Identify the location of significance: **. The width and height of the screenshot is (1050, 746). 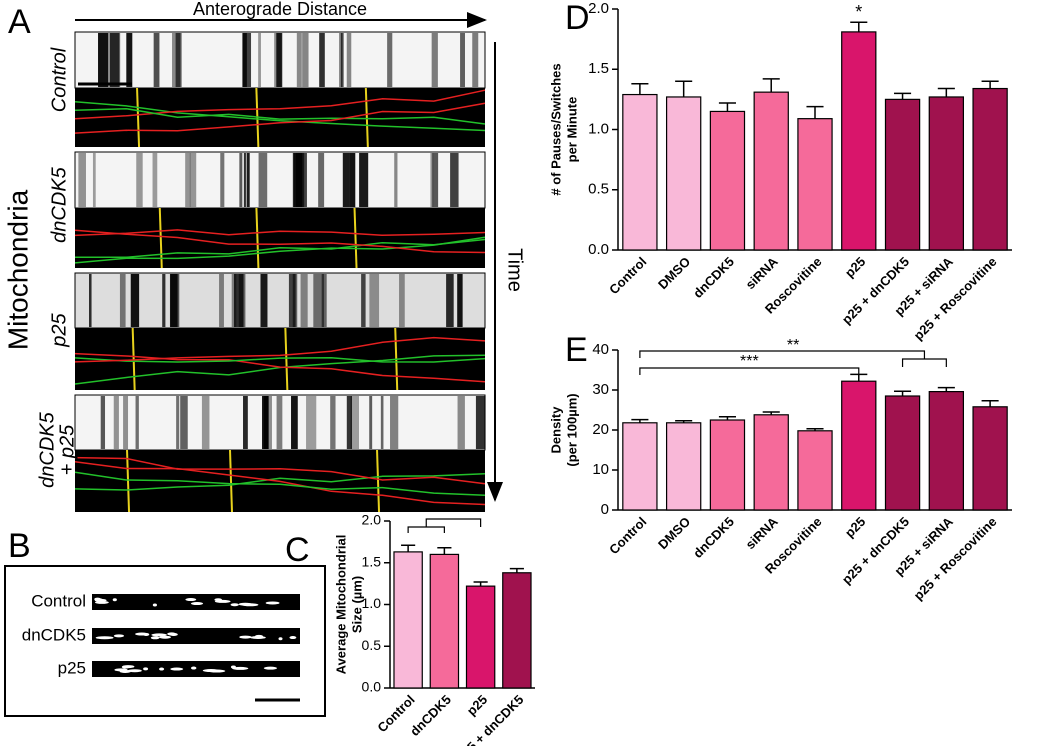
(793, 345).